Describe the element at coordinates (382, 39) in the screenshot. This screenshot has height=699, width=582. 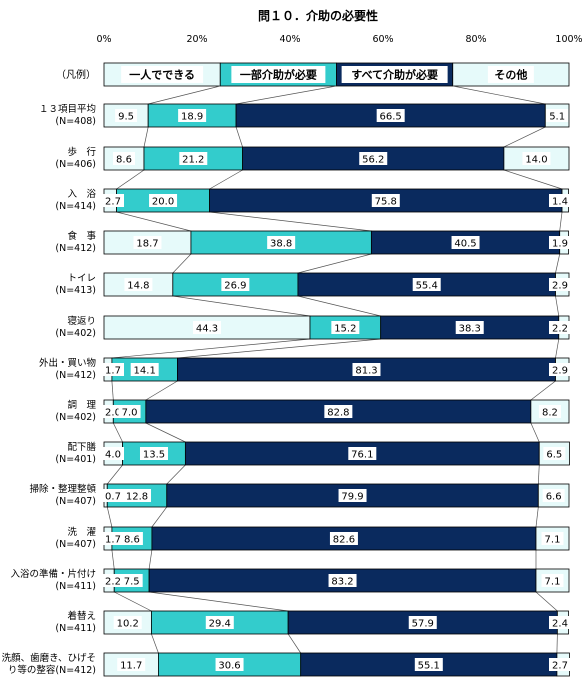
I see `x-tick-label: 60%` at that location.